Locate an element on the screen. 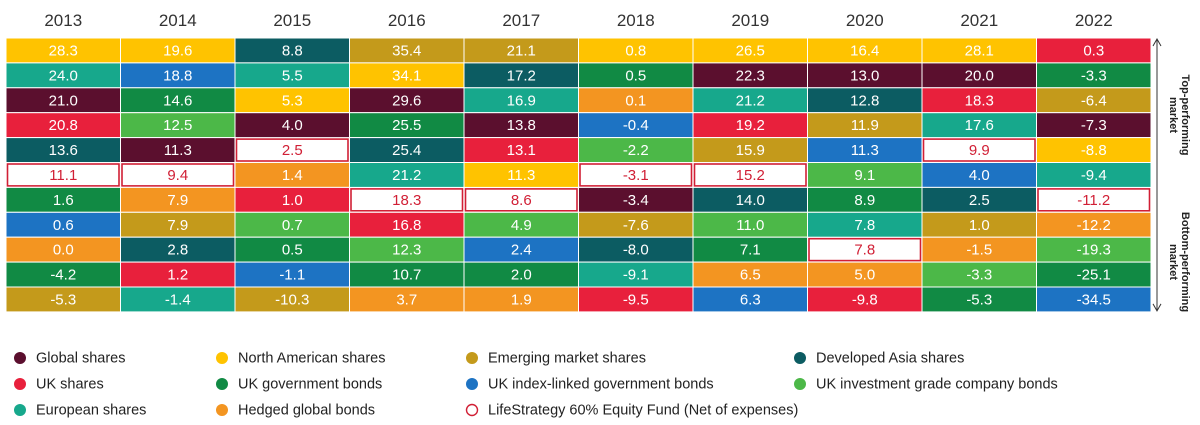  table-cell: 8.8 is located at coordinates (292, 50).